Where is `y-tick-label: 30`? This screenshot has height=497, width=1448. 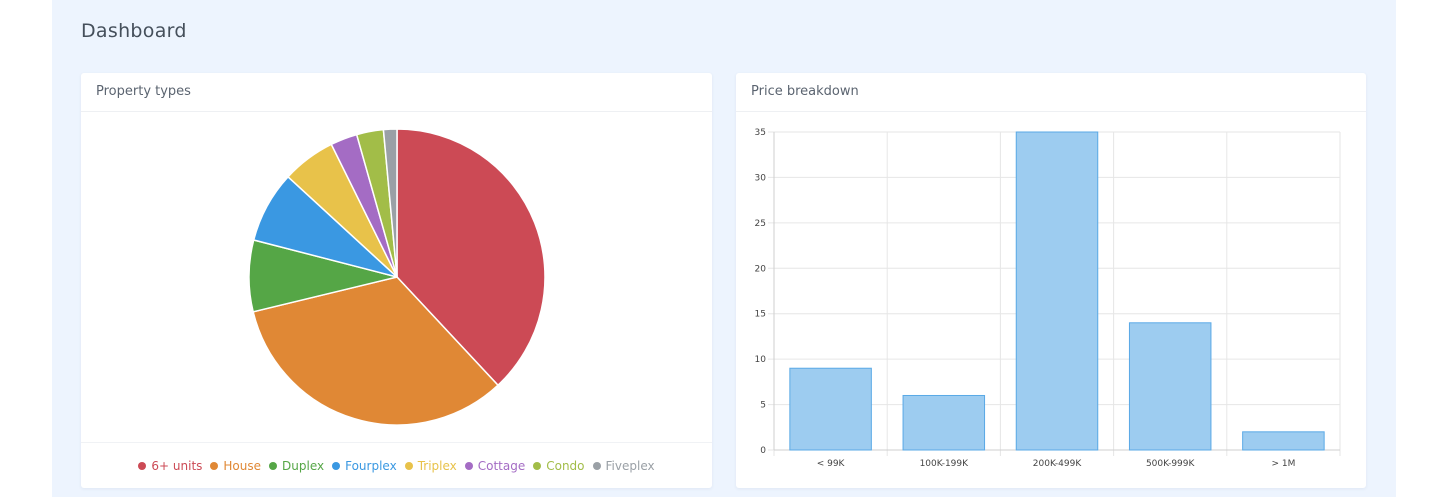
y-tick-label: 30 is located at coordinates (761, 178).